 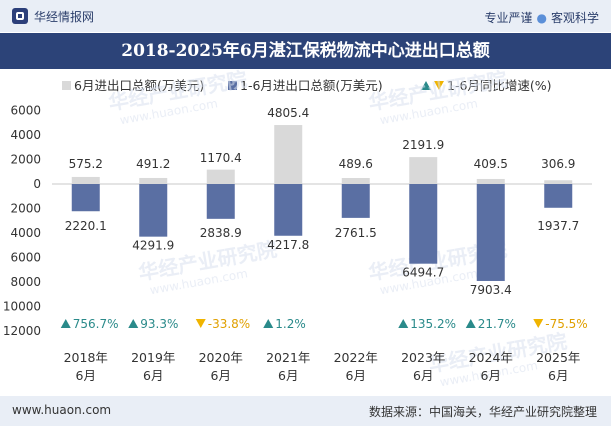 What do you see at coordinates (433, 324) in the screenshot?
I see `data-label-growth: 135.2%` at bounding box center [433, 324].